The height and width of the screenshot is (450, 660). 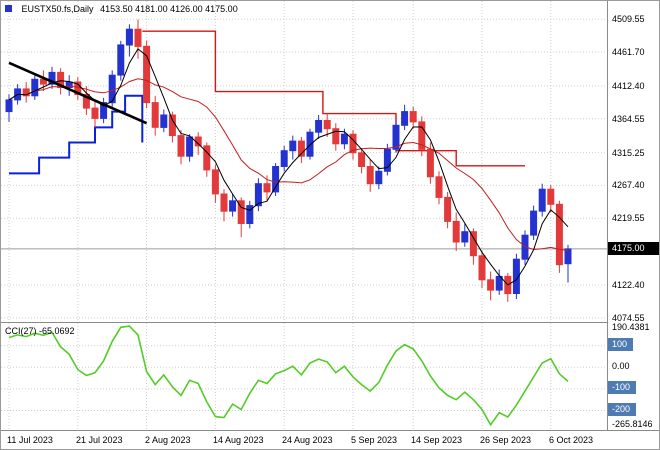 I want to click on indicator-name-label: CCI(27) -65.0692, so click(x=40, y=331).